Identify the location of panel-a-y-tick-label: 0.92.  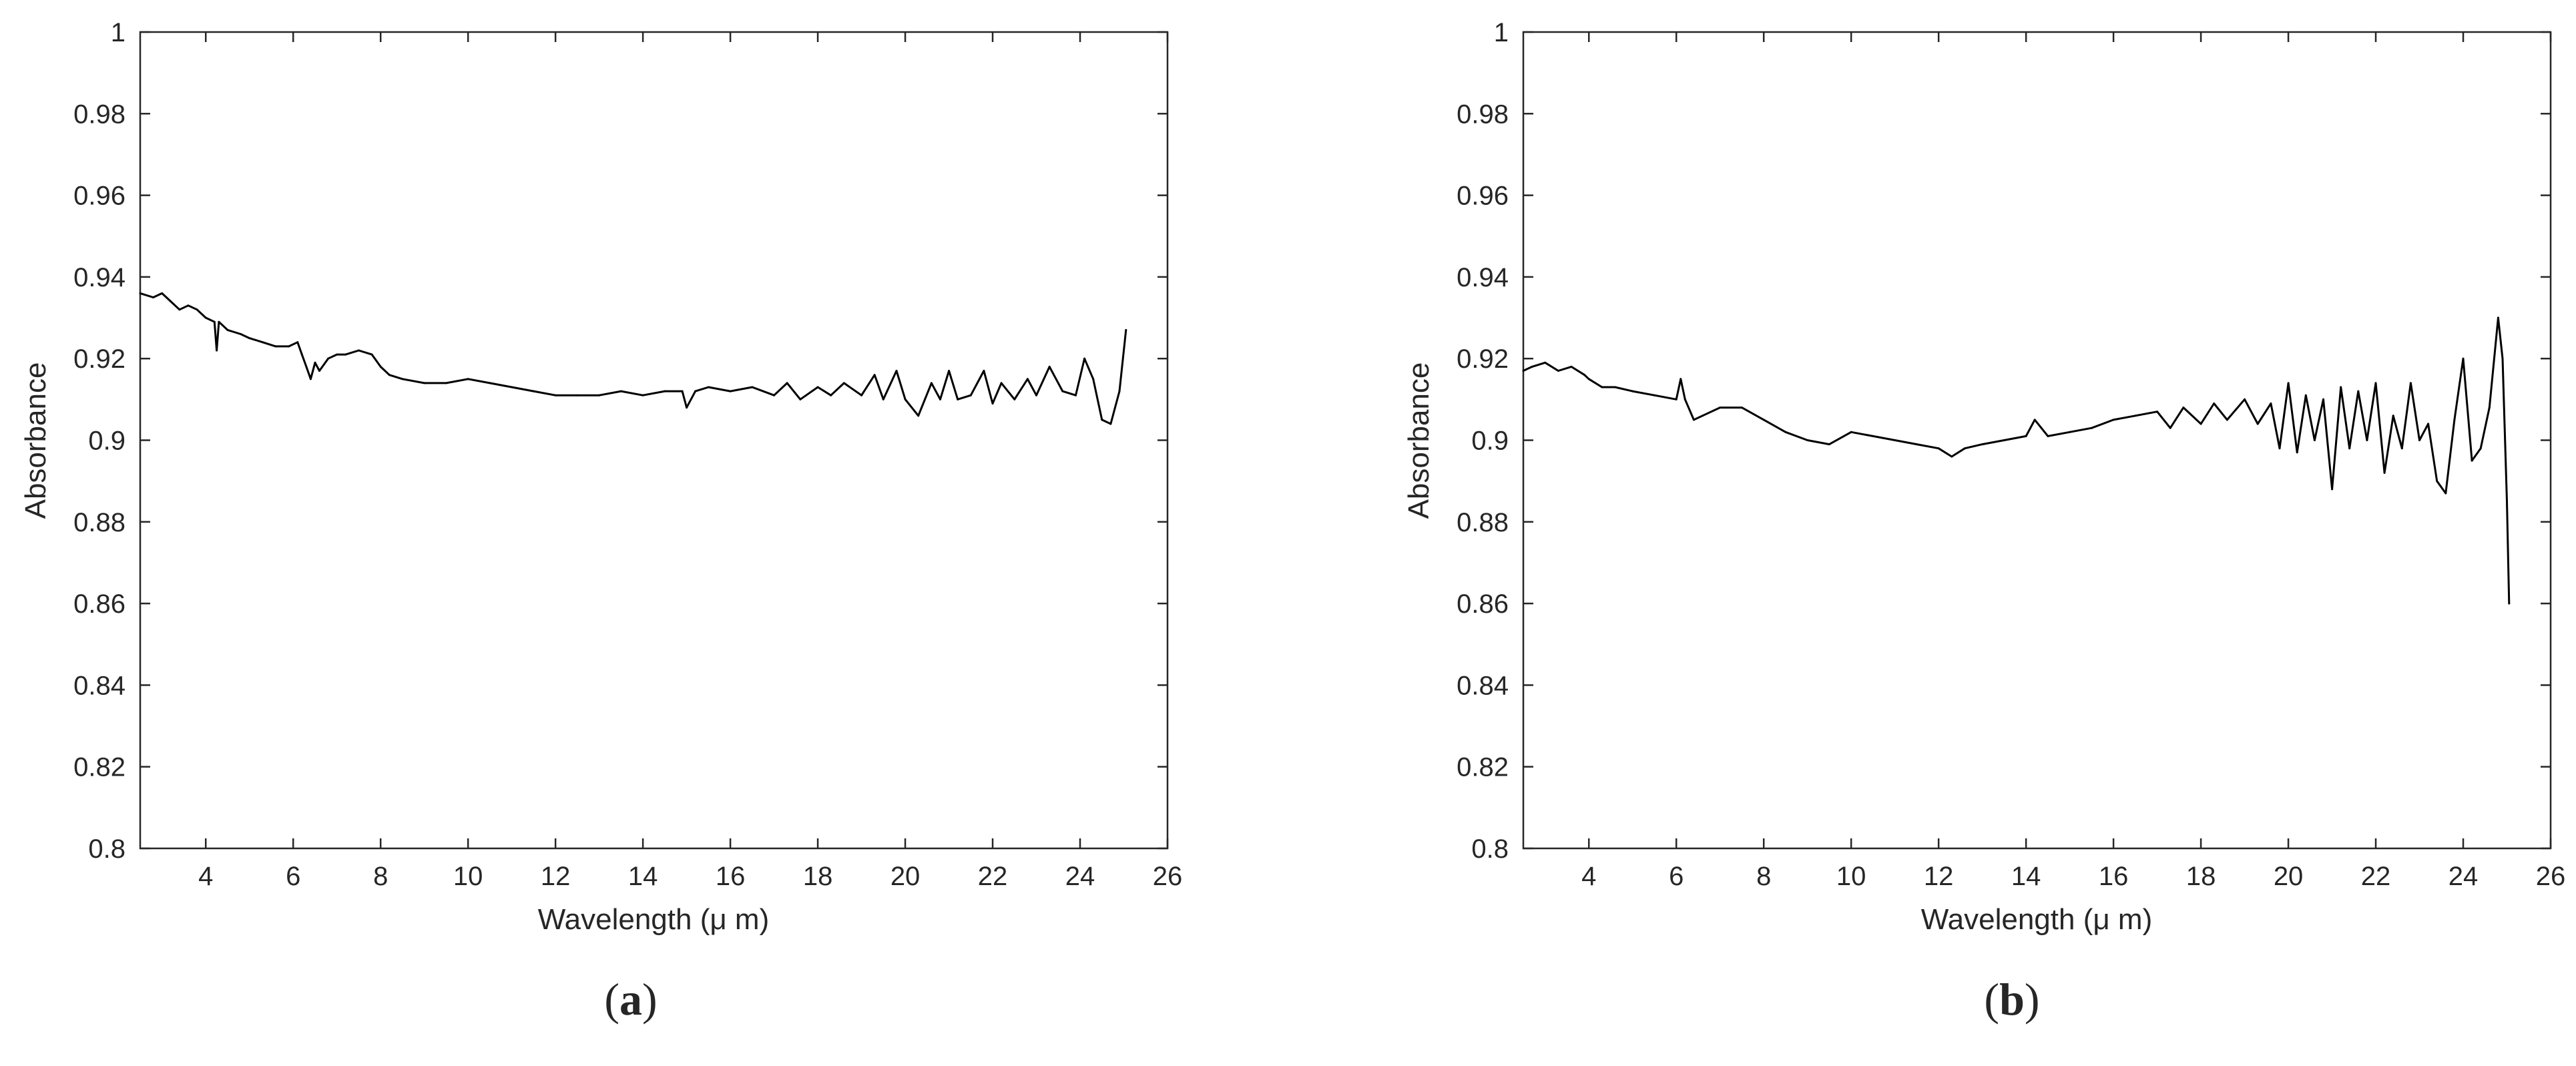
(99, 359).